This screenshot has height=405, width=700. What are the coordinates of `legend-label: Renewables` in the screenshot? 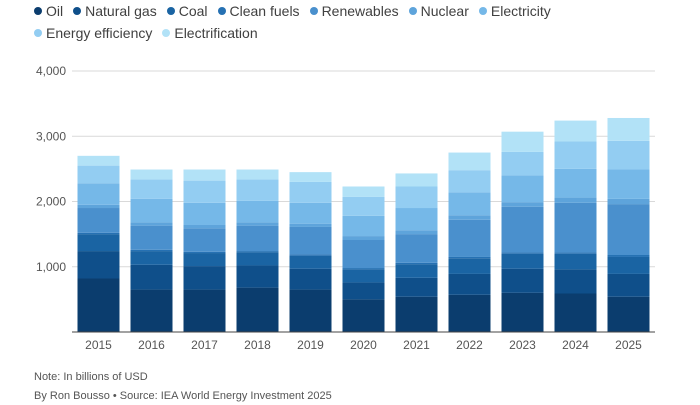 It's located at (360, 11).